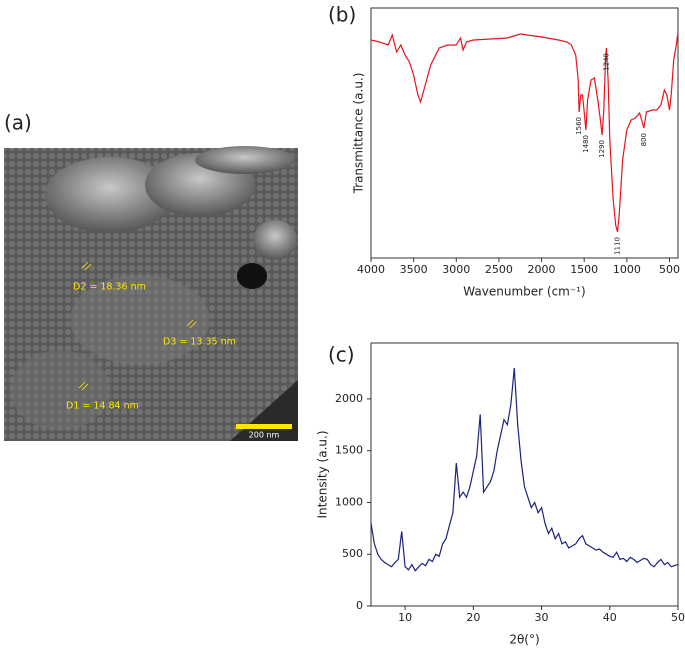 The width and height of the screenshot is (685, 650). I want to click on x-axis-label: Wavenumber (cm⁻¹), so click(524, 292).